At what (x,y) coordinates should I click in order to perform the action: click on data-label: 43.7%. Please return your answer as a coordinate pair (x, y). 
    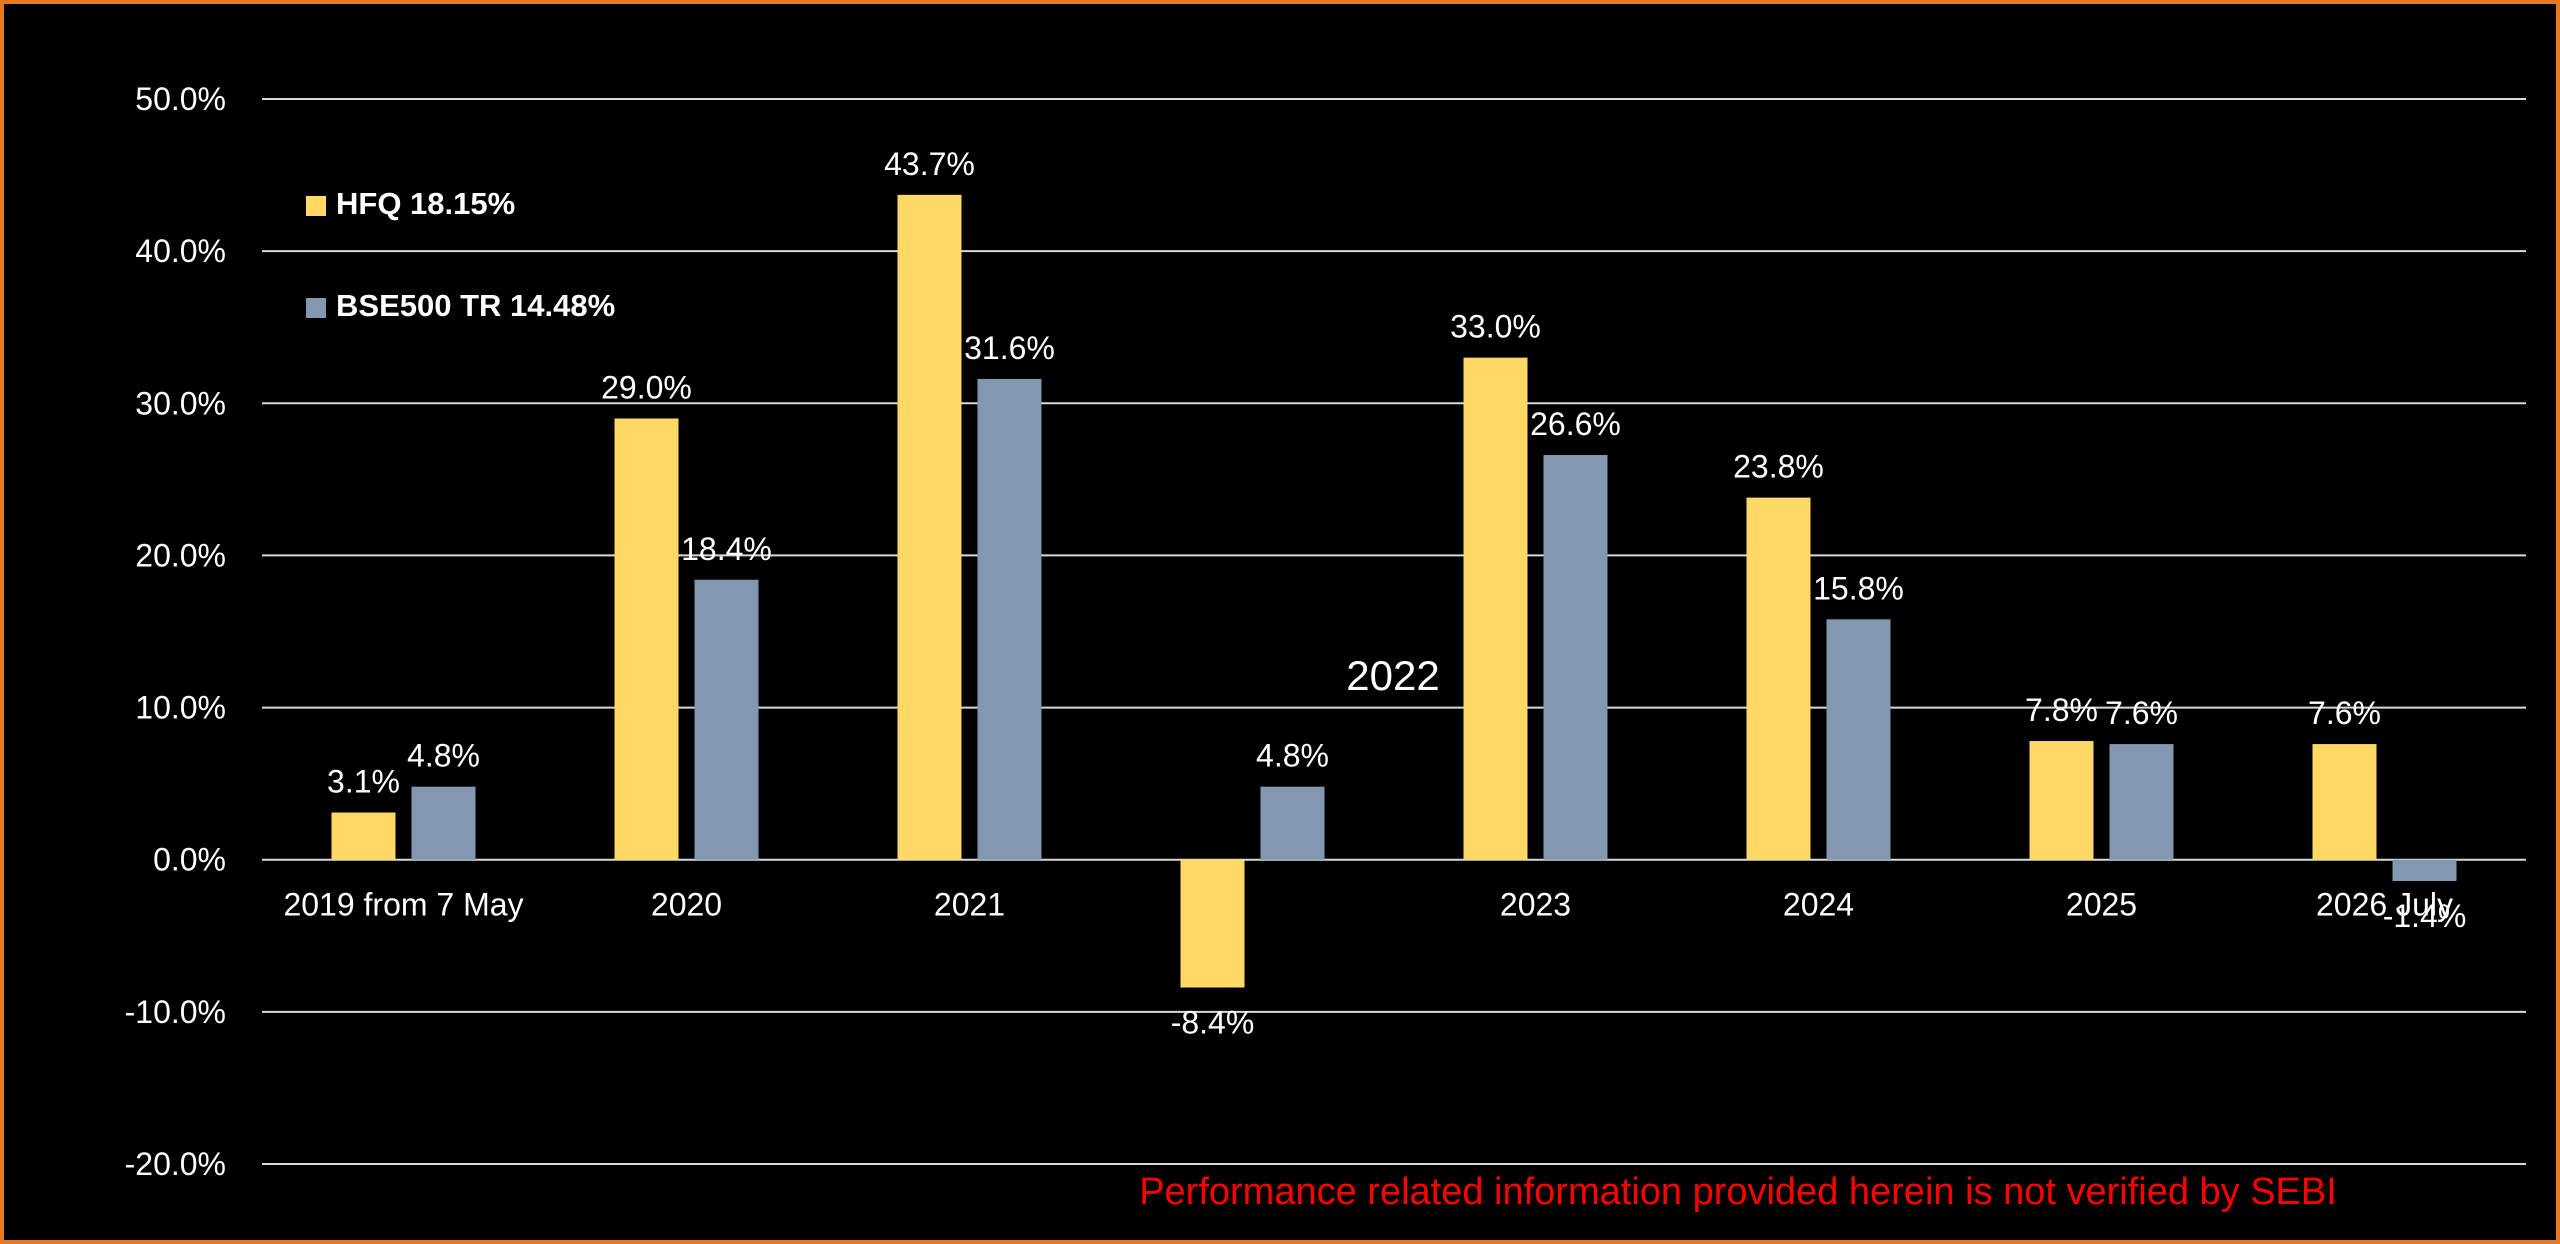
    Looking at the image, I should click on (929, 164).